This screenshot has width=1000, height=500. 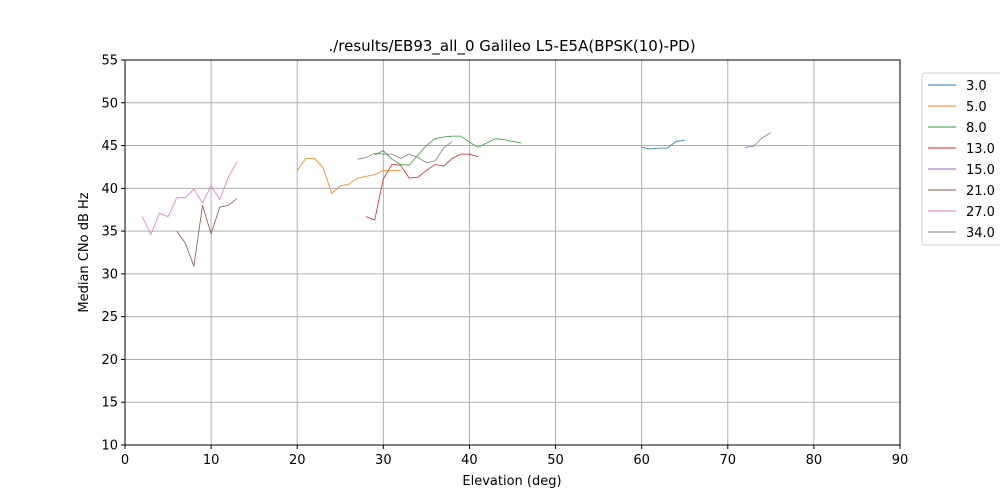 I want to click on y-tick-label: 50, so click(x=109, y=103).